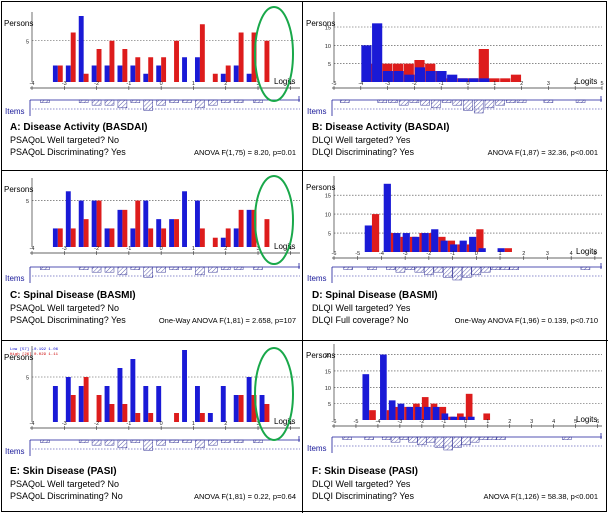 The height and width of the screenshot is (515, 610). Describe the element at coordinates (334, 254) in the screenshot. I see `x-tick-label: -6` at that location.